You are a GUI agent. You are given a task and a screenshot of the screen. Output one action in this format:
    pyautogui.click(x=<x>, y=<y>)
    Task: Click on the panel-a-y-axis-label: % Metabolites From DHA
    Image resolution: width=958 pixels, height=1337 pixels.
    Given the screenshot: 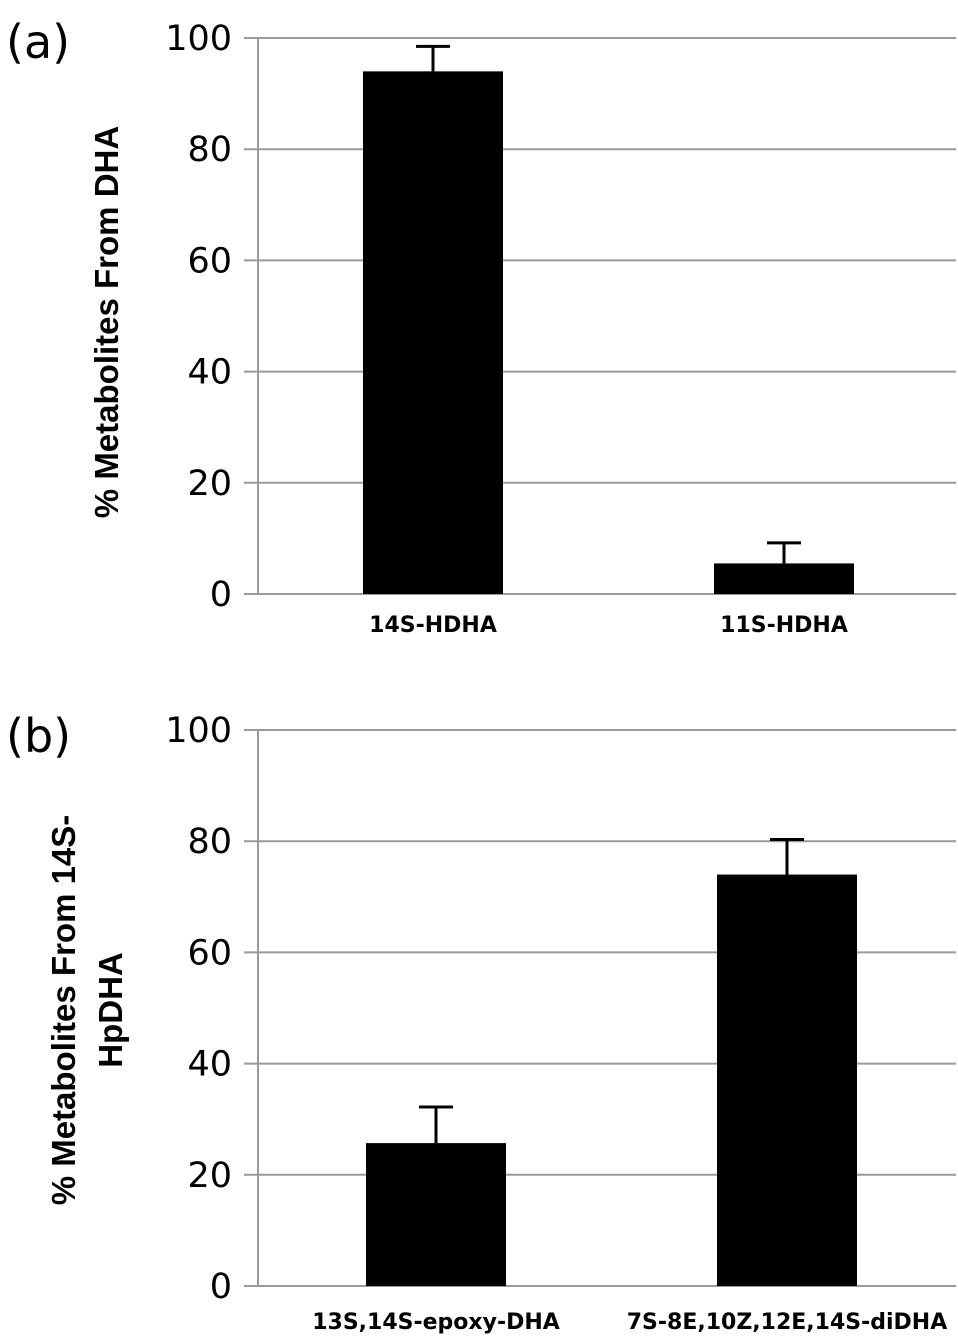 What is the action you would take?
    pyautogui.click(x=106, y=322)
    